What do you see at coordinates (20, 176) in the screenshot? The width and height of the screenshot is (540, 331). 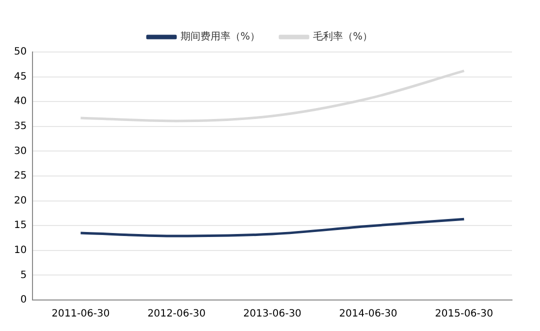 I see `y-tick-label: 25` at bounding box center [20, 176].